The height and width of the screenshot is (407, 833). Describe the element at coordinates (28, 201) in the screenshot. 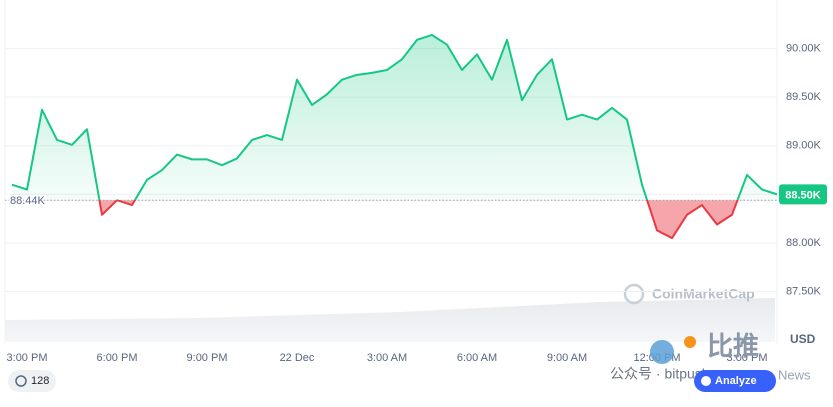

I see `baseline-label: 88.44K` at that location.